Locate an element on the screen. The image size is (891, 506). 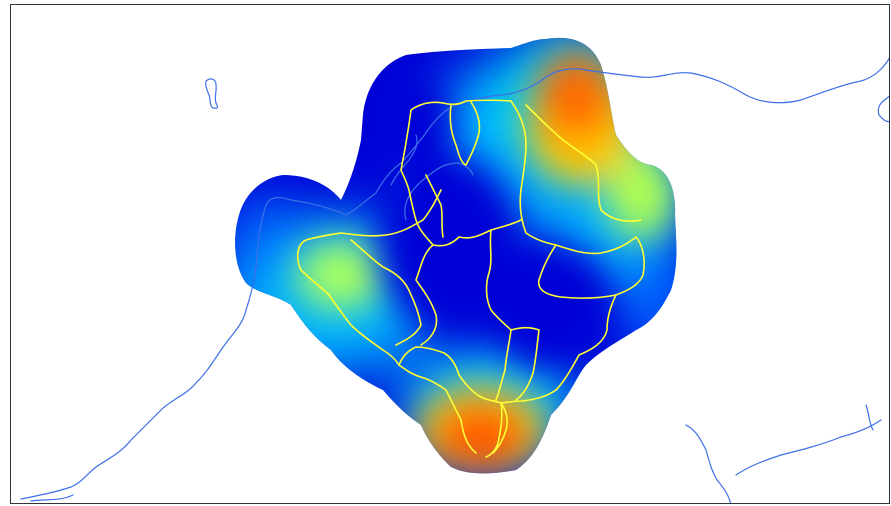
river-south-east is located at coordinates (869, 417).